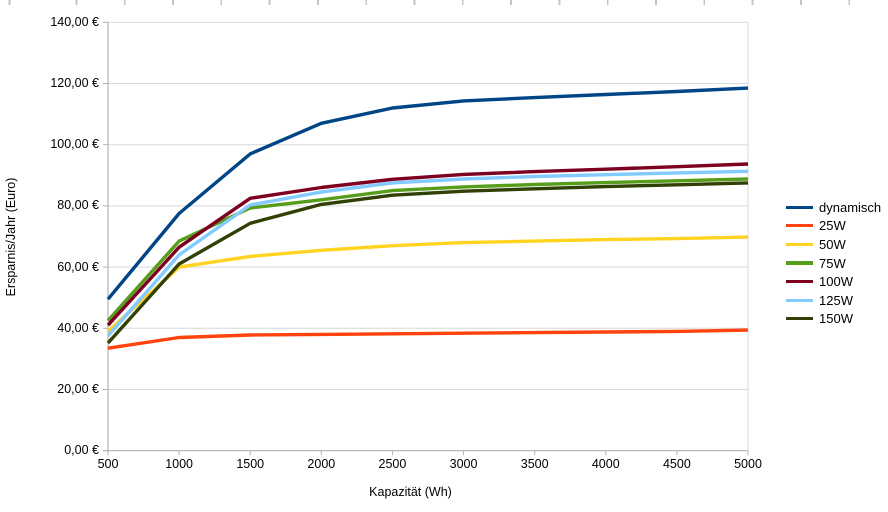 This screenshot has width=888, height=512. Describe the element at coordinates (74, 21) in the screenshot. I see `y-tick-label: 140,00 €` at that location.